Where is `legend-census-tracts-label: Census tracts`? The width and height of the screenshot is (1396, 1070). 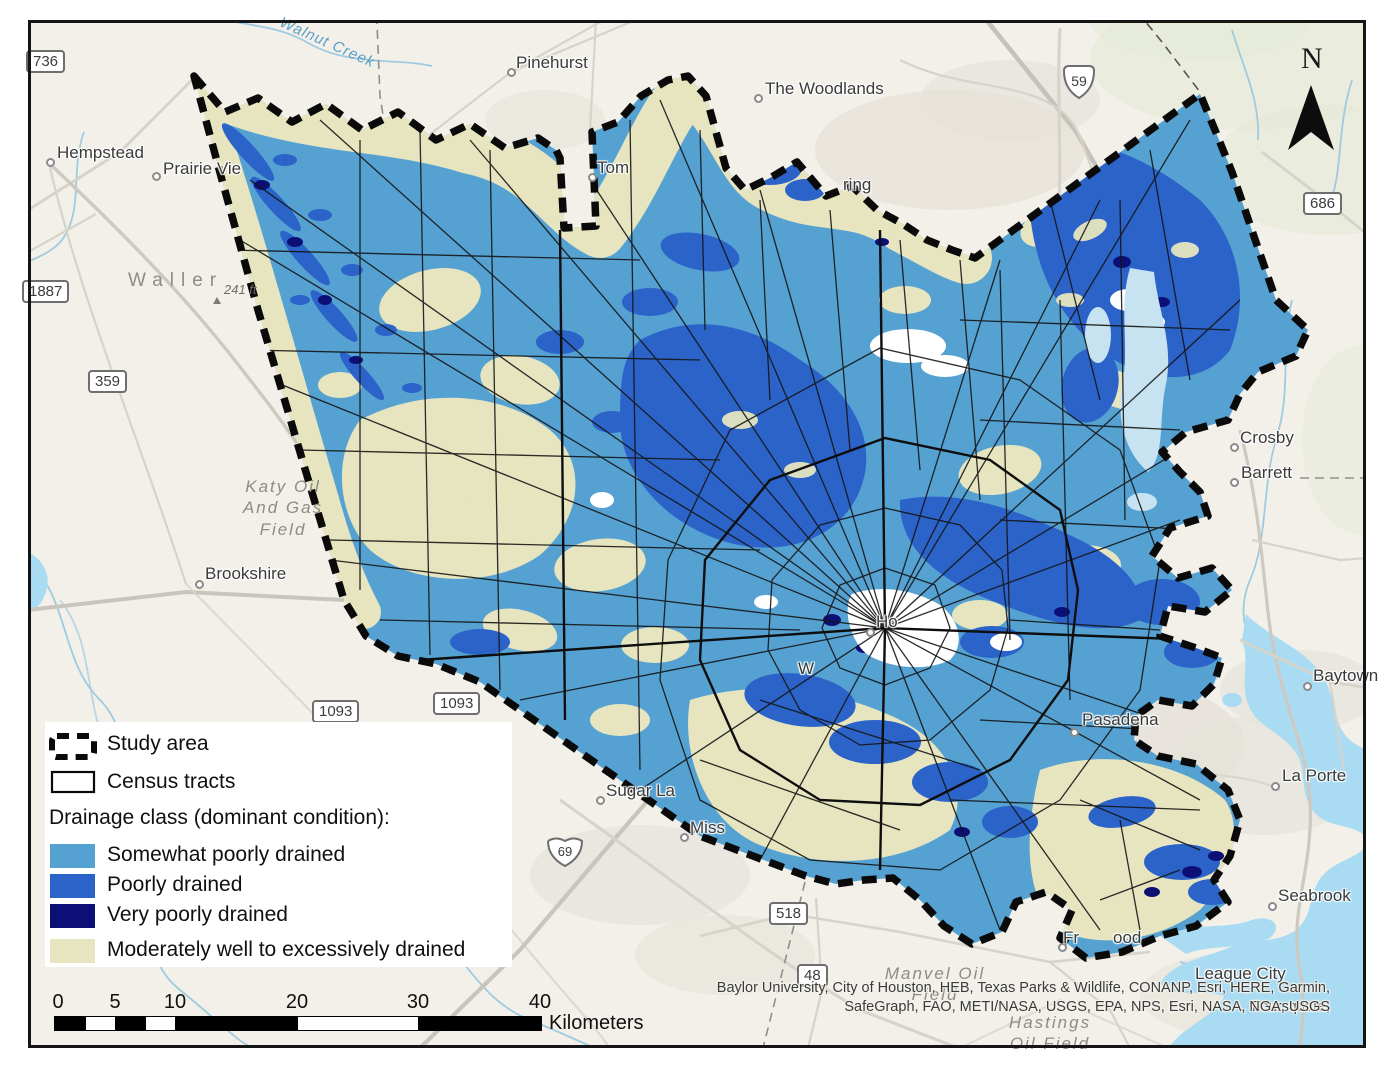
legend-census-tracts-label: Census tracts is located at coordinates (171, 781).